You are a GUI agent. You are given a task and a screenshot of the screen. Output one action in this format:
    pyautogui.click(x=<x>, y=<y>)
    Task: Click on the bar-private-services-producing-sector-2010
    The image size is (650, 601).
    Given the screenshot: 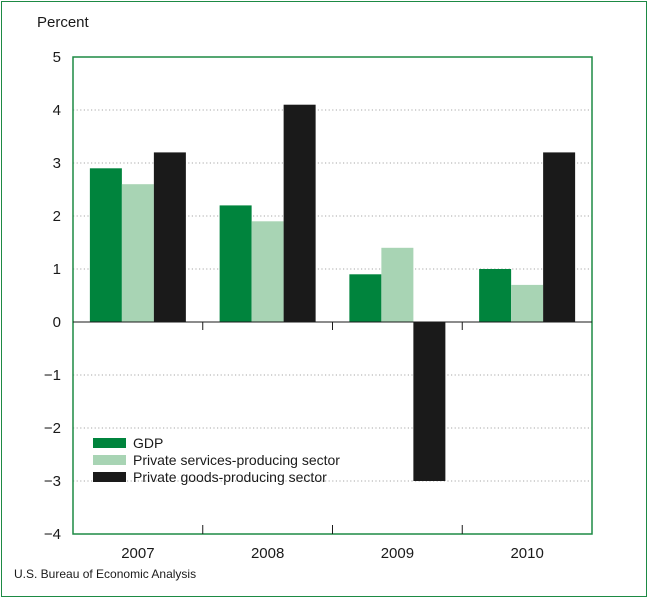 What is the action you would take?
    pyautogui.click(x=527, y=303)
    